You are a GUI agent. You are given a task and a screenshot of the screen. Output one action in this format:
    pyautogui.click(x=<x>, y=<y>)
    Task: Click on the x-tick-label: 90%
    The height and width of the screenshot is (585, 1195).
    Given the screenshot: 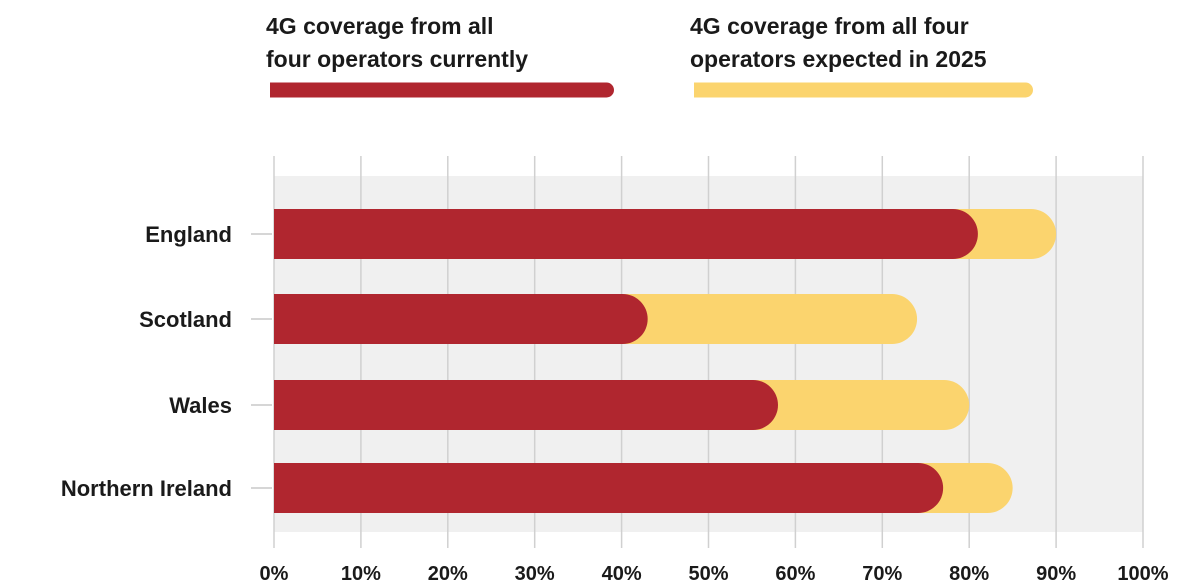 What is the action you would take?
    pyautogui.click(x=1056, y=574)
    